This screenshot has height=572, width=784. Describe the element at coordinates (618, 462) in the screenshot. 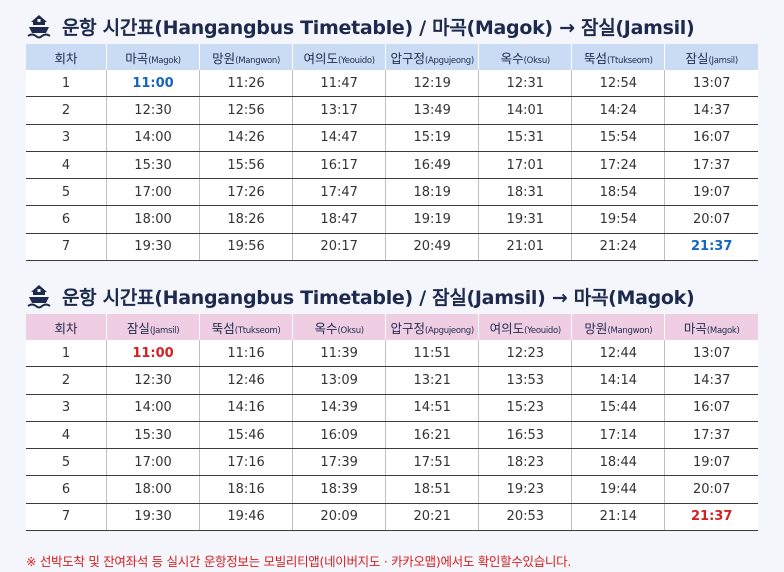

I see `time-cell: 18:44` at that location.